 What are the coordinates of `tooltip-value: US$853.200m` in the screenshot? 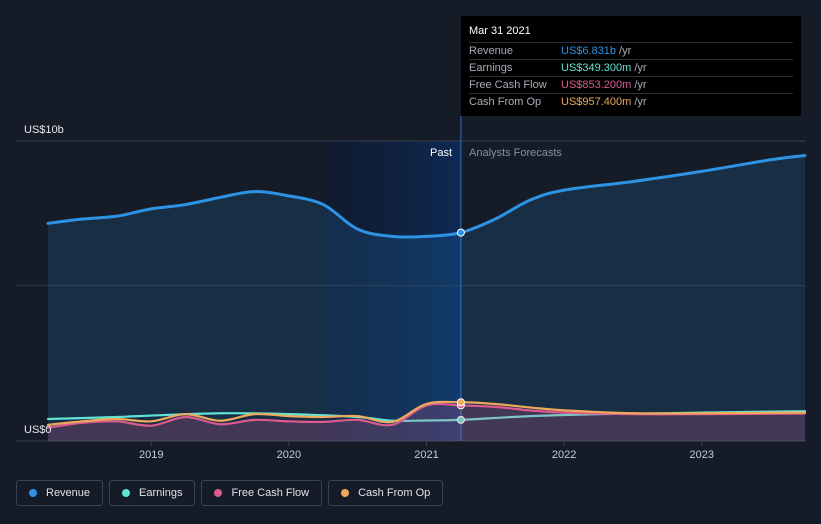 It's located at (596, 85).